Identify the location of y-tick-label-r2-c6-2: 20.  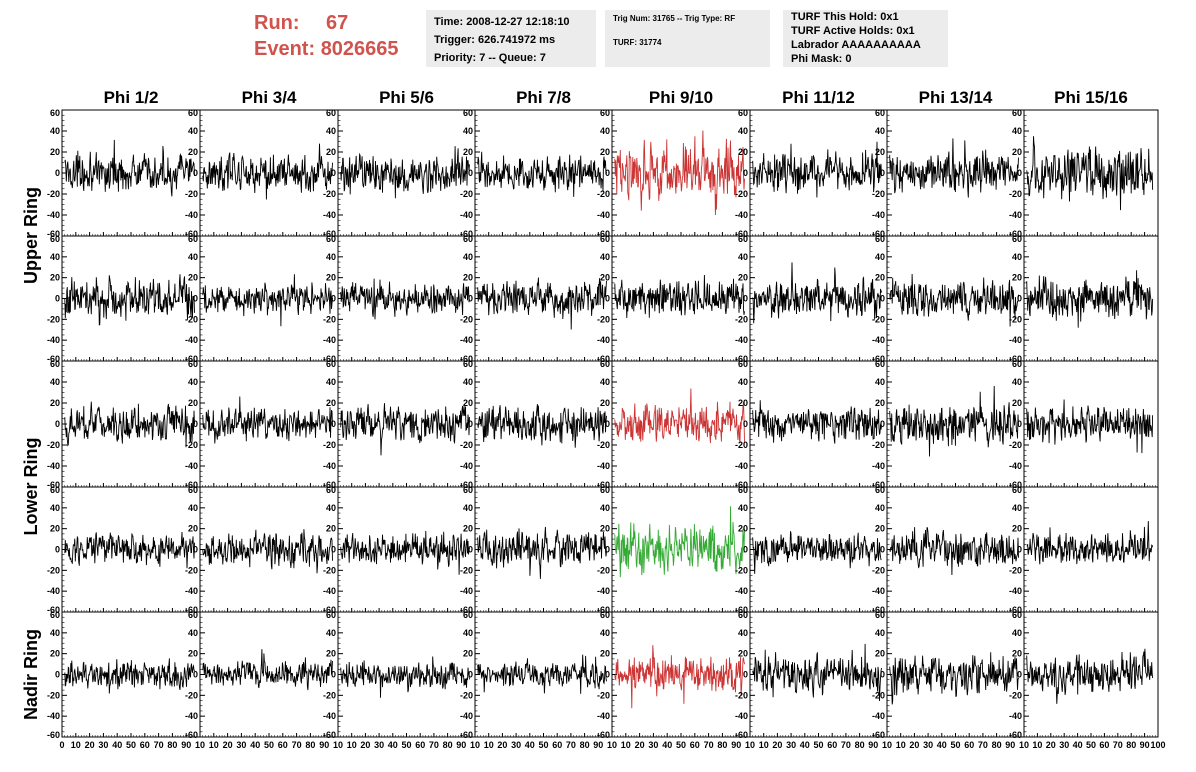
(880, 403).